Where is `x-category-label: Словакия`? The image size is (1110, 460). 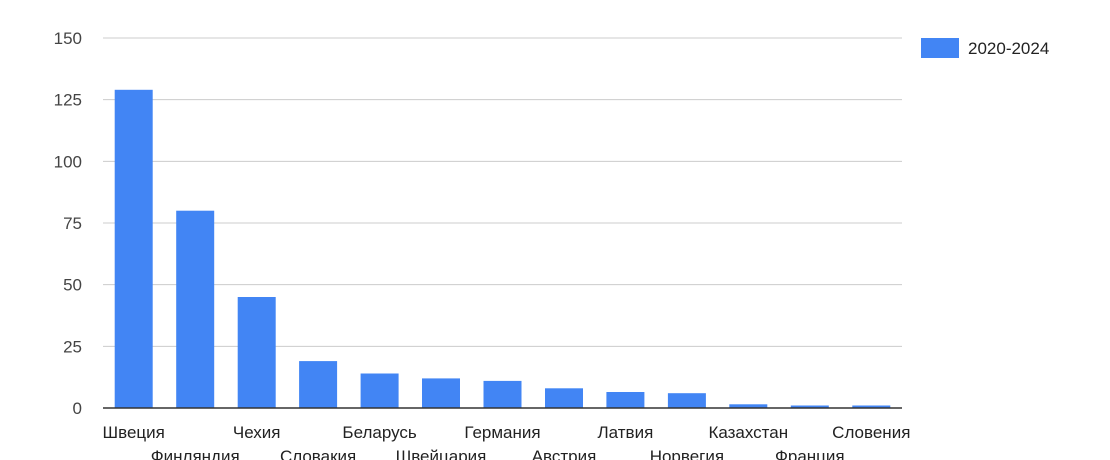
x-category-label: Словакия is located at coordinates (318, 453).